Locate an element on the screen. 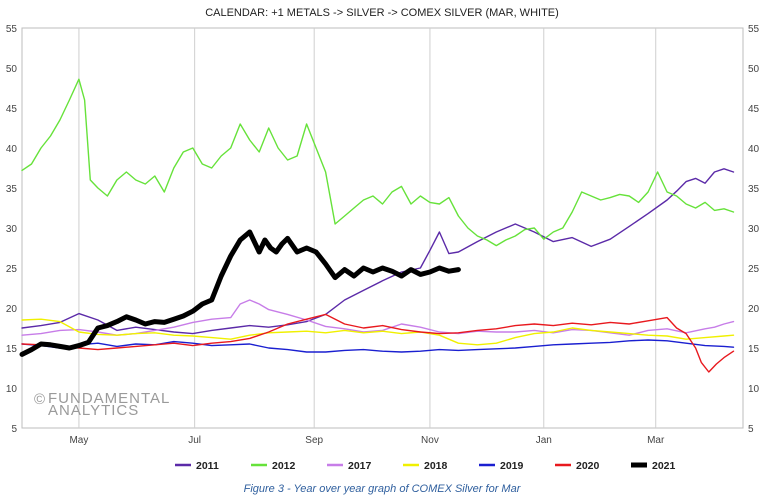 This screenshot has width=765, height=501. series-line-2019 is located at coordinates (378, 346).